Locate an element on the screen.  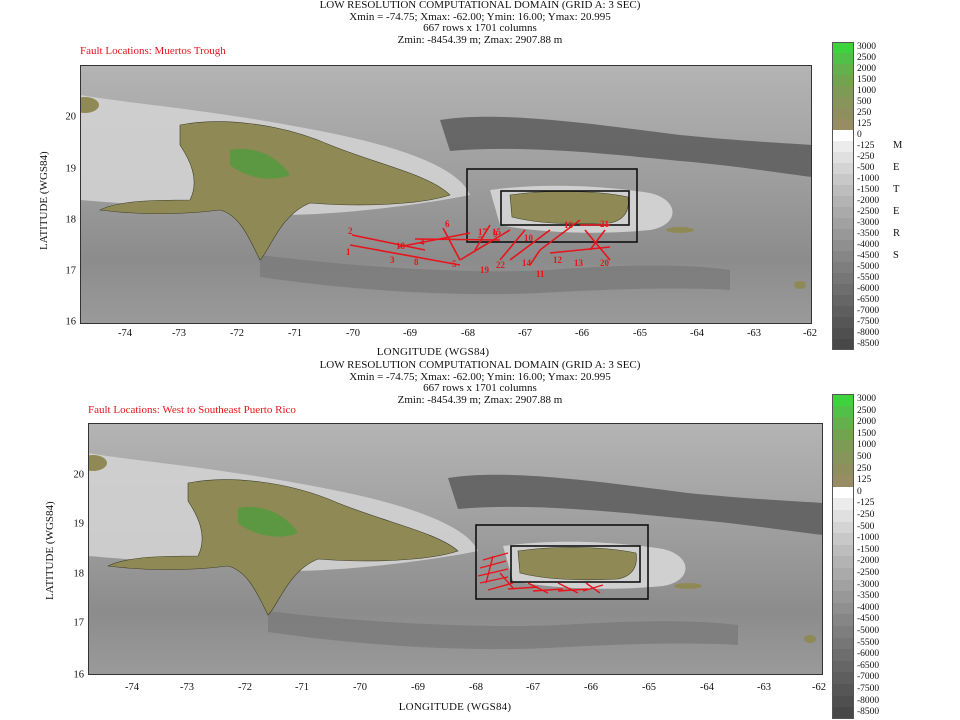
puerto-rico-island is located at coordinates (577, 564).